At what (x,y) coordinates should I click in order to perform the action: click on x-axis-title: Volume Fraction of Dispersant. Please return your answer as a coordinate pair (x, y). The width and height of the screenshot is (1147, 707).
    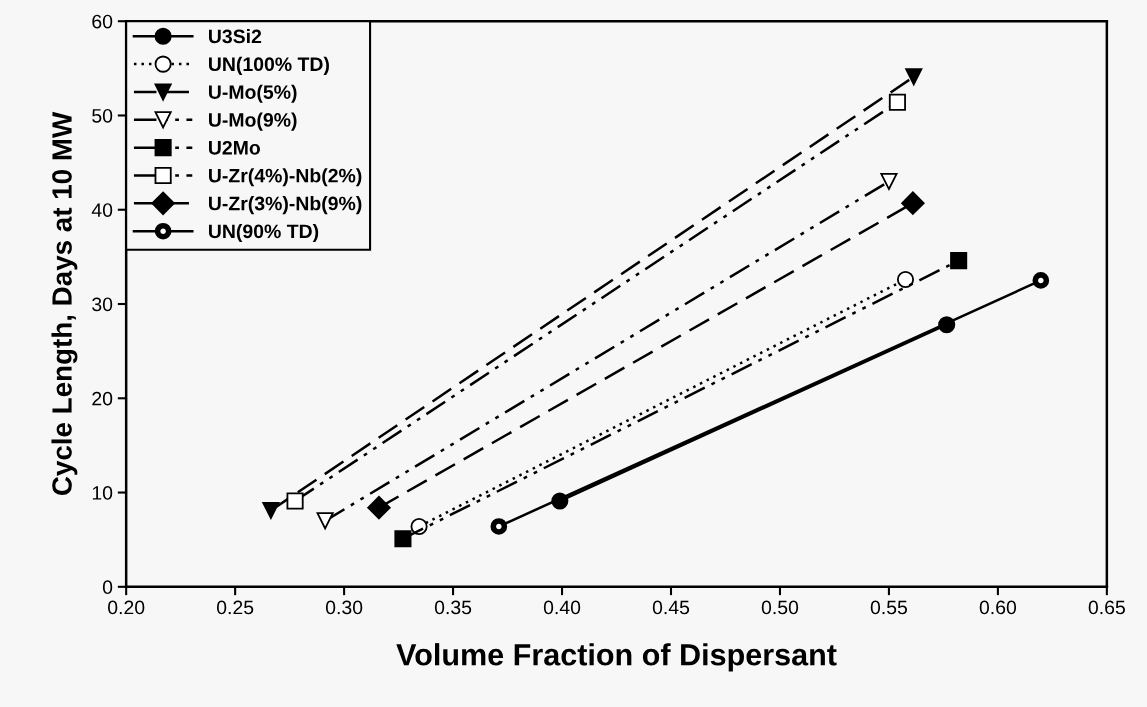
    Looking at the image, I should click on (616, 657).